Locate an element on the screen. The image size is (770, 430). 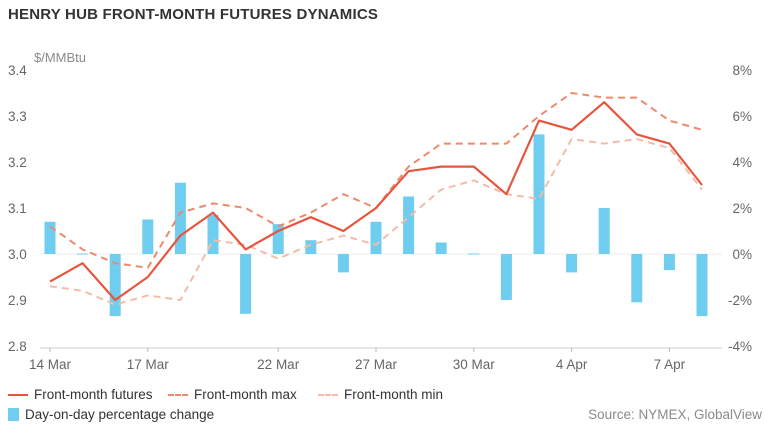
legend-swatch-dashed-line is located at coordinates (178, 394).